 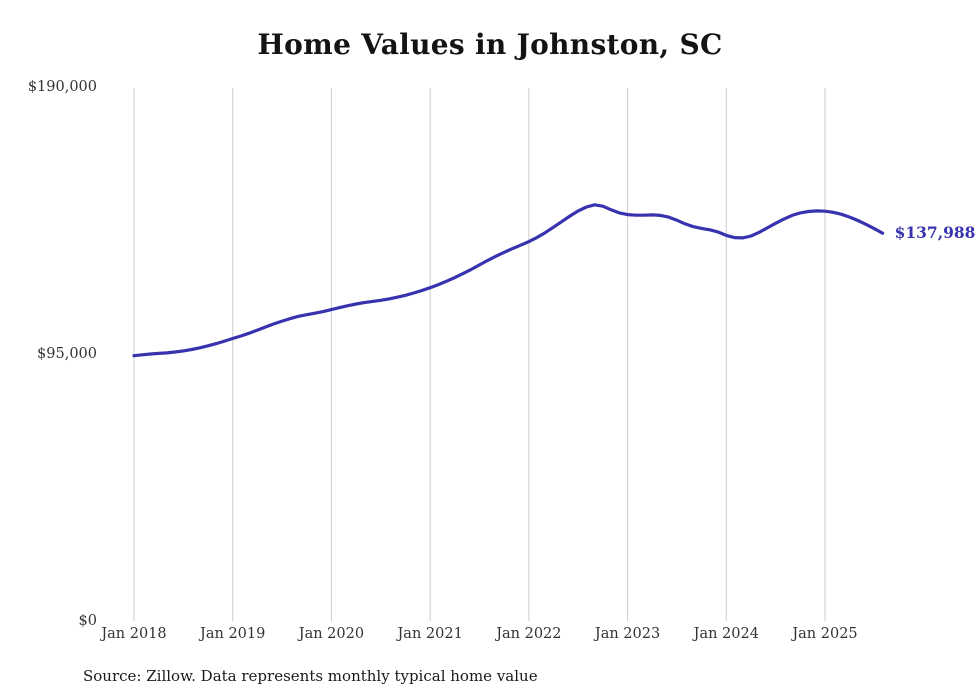 What do you see at coordinates (627, 634) in the screenshot?
I see `x-tick-label: Jan 2023` at bounding box center [627, 634].